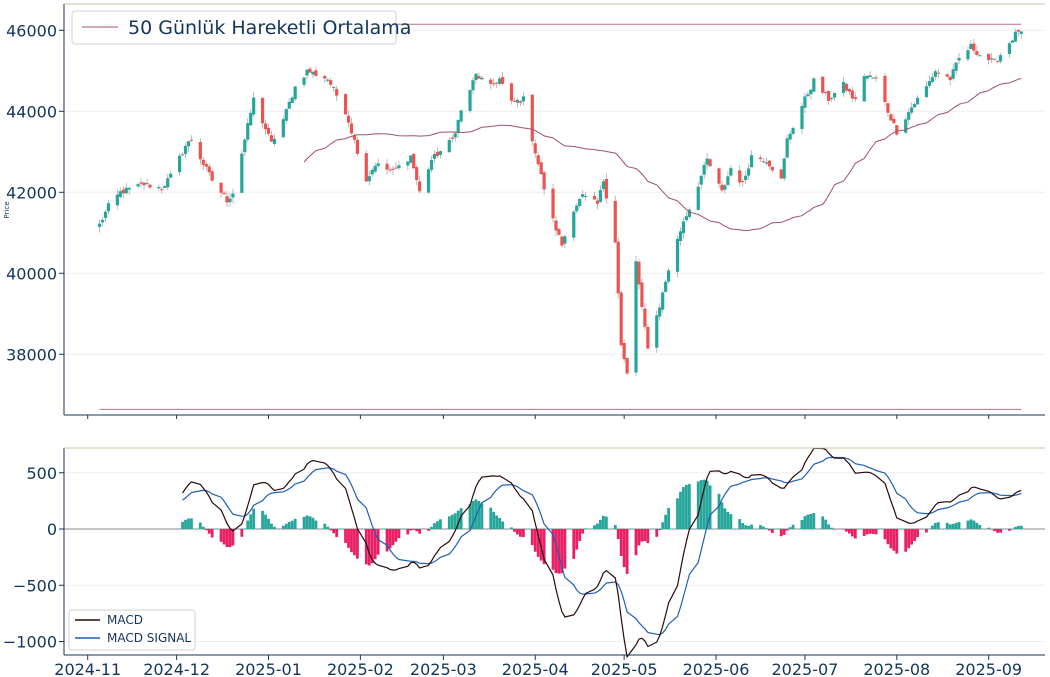 Image resolution: width=1050 pixels, height=677 pixels. Describe the element at coordinates (269, 28) in the screenshot. I see `price-legend-label: 50 Günlük Hareketli Ortalama` at that location.